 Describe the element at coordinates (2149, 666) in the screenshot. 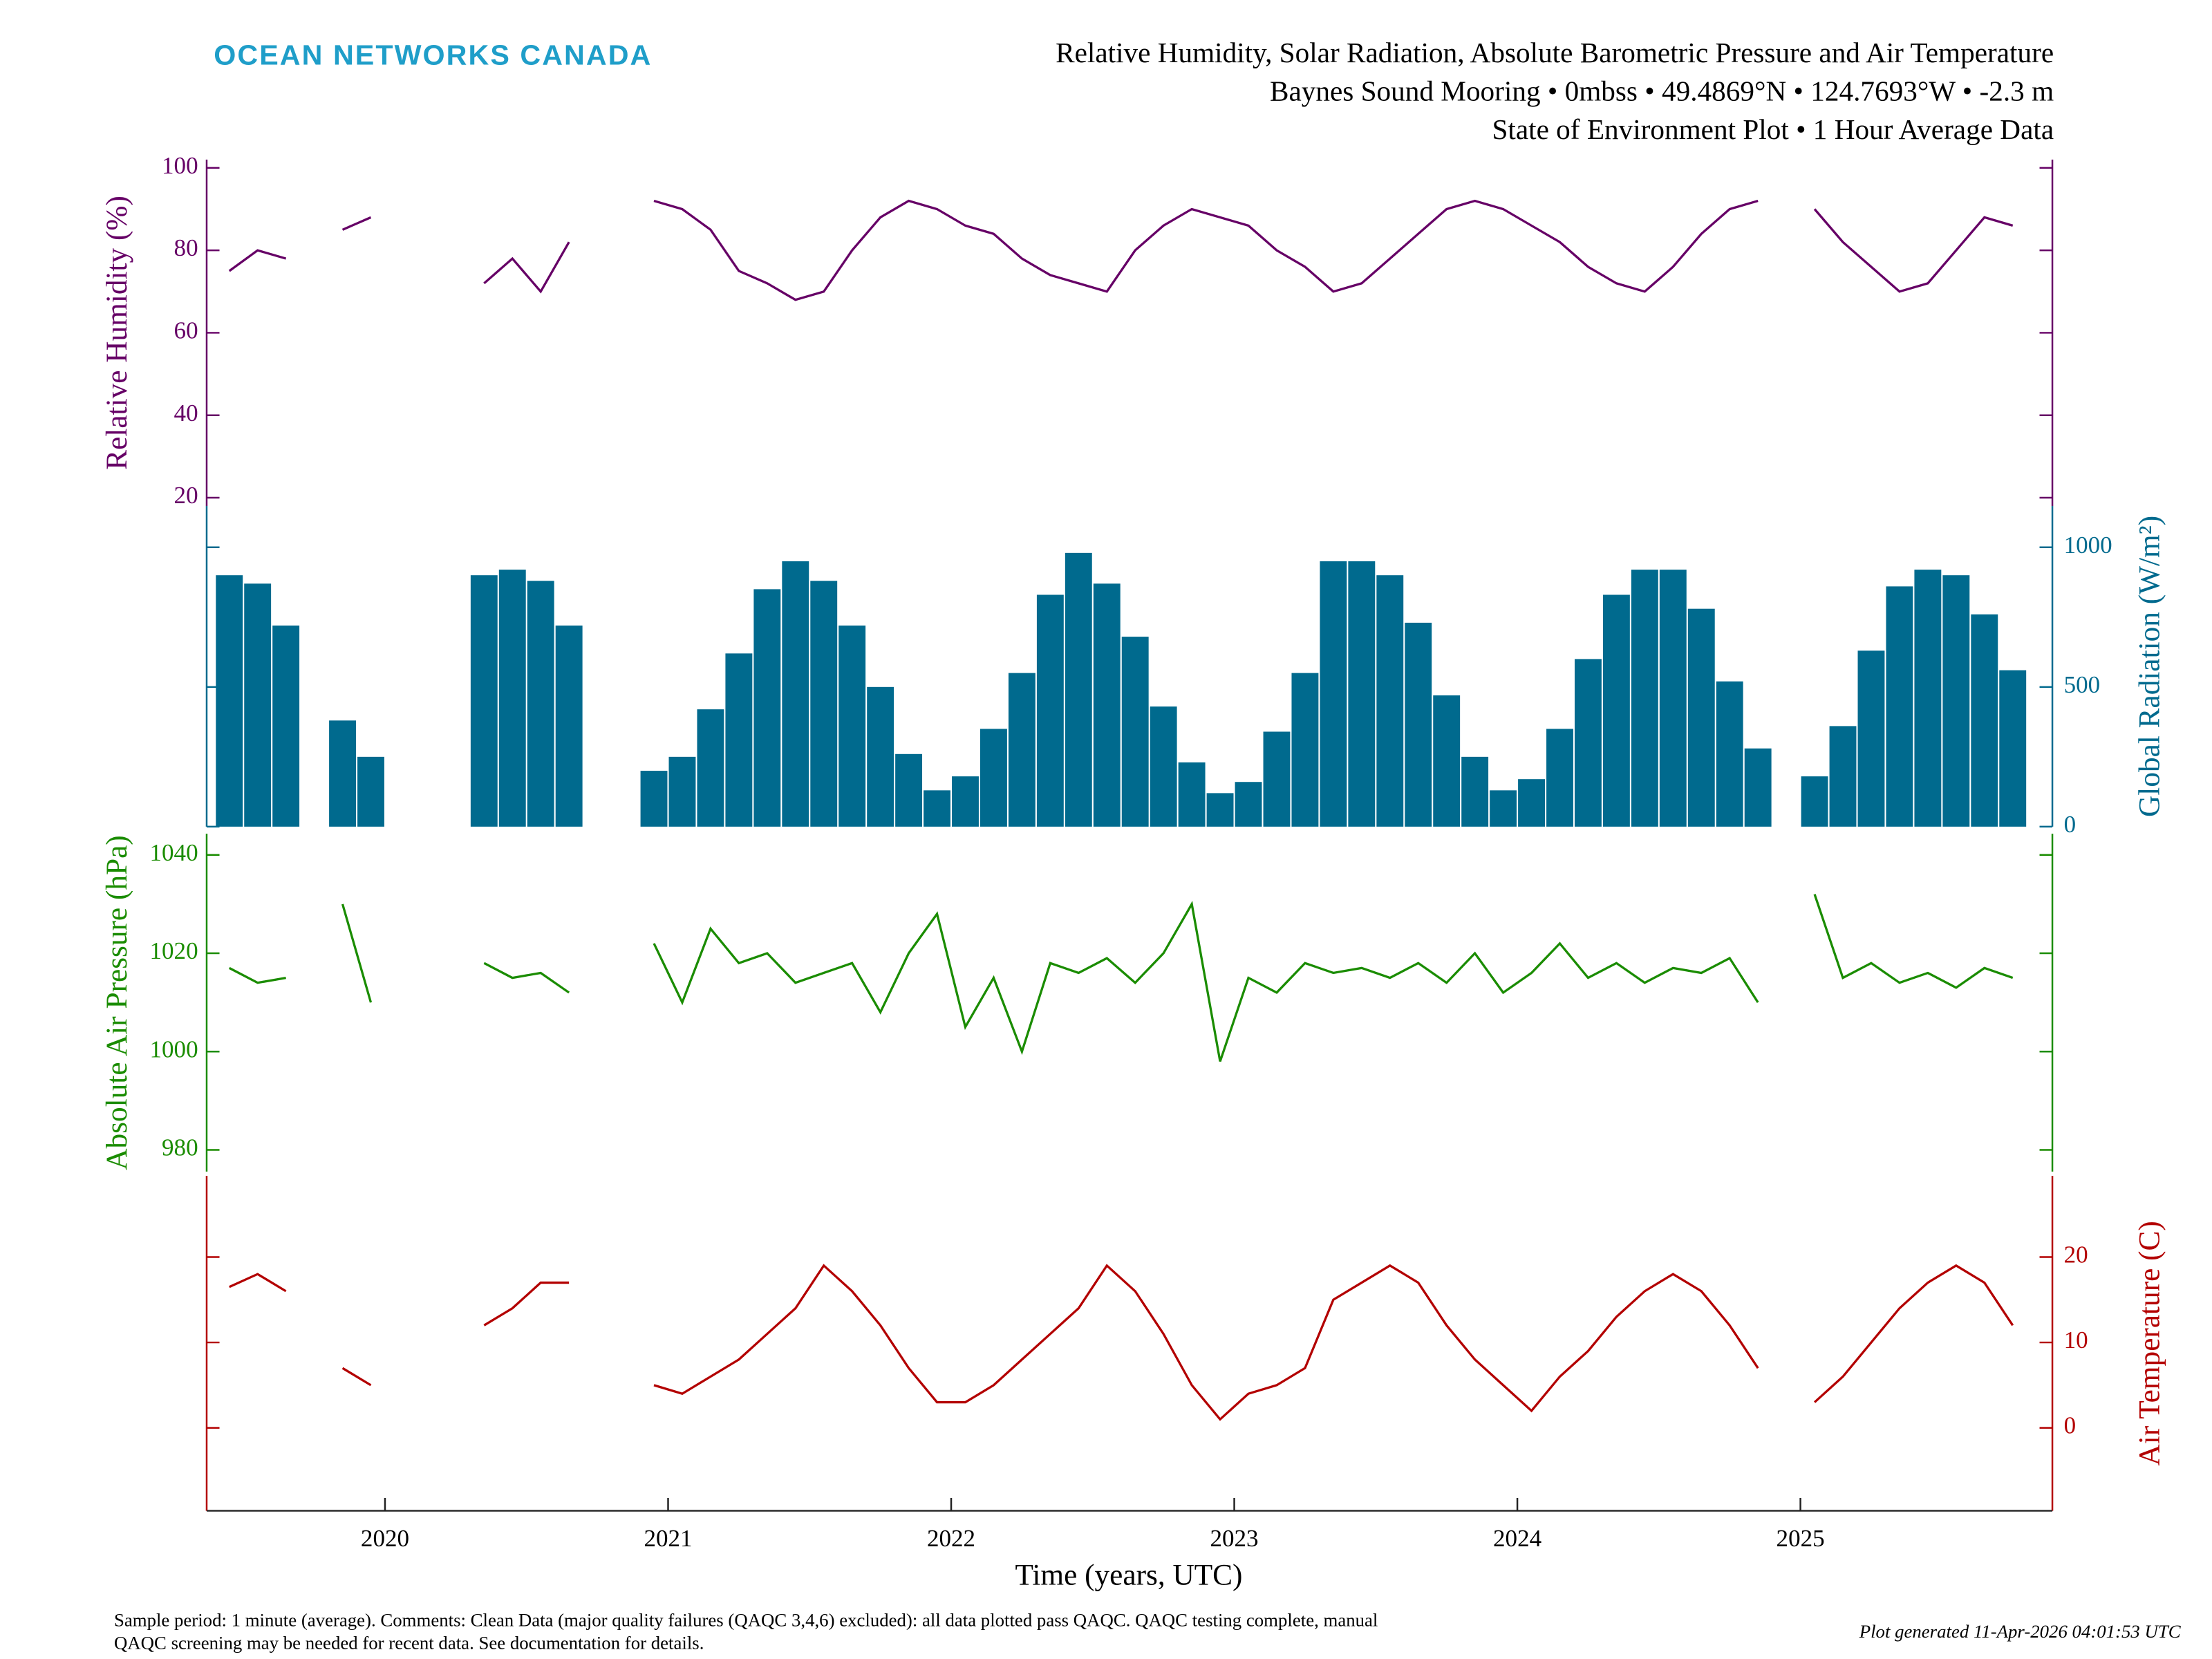

I see `y-axis-label: Global Radiation (W/m²)` at that location.